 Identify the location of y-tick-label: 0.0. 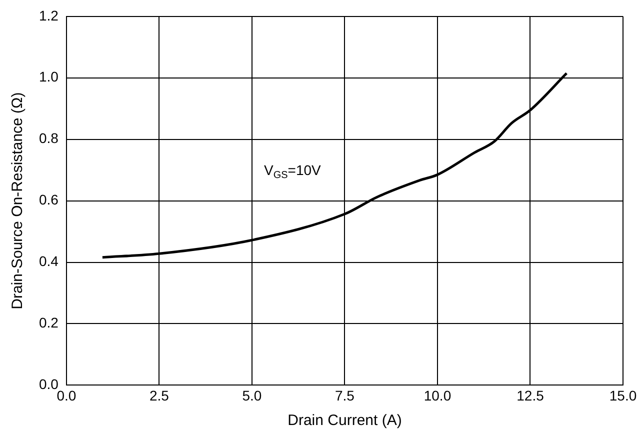
(48, 384).